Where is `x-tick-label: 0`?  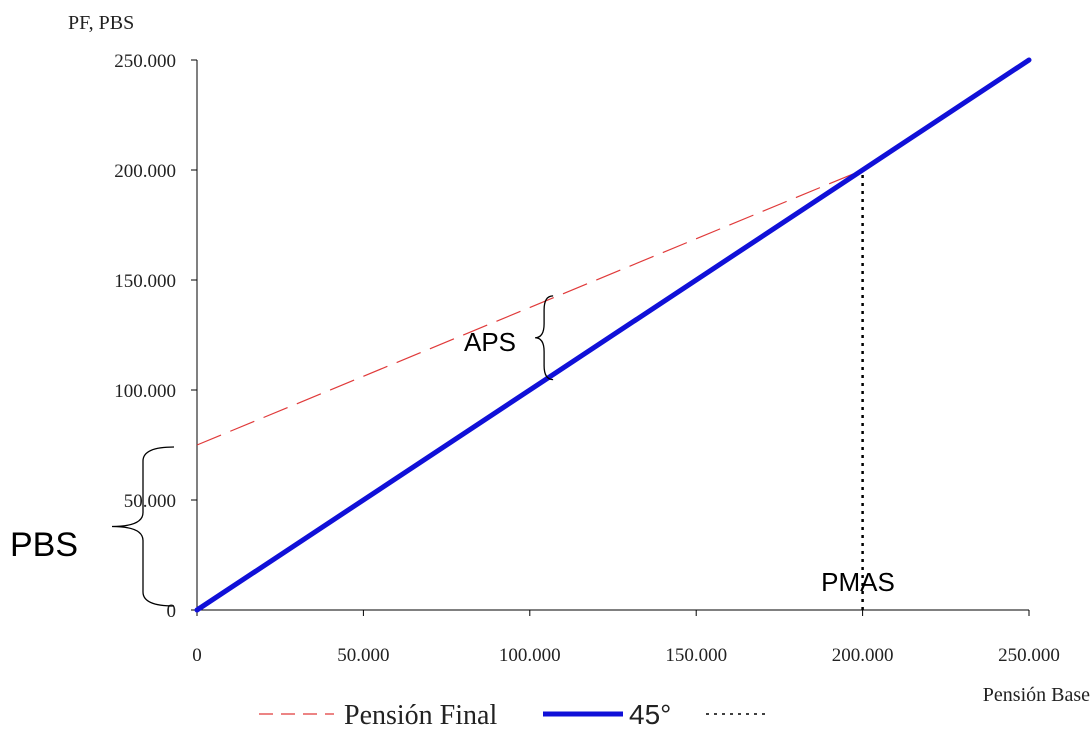
x-tick-label: 0 is located at coordinates (197, 655).